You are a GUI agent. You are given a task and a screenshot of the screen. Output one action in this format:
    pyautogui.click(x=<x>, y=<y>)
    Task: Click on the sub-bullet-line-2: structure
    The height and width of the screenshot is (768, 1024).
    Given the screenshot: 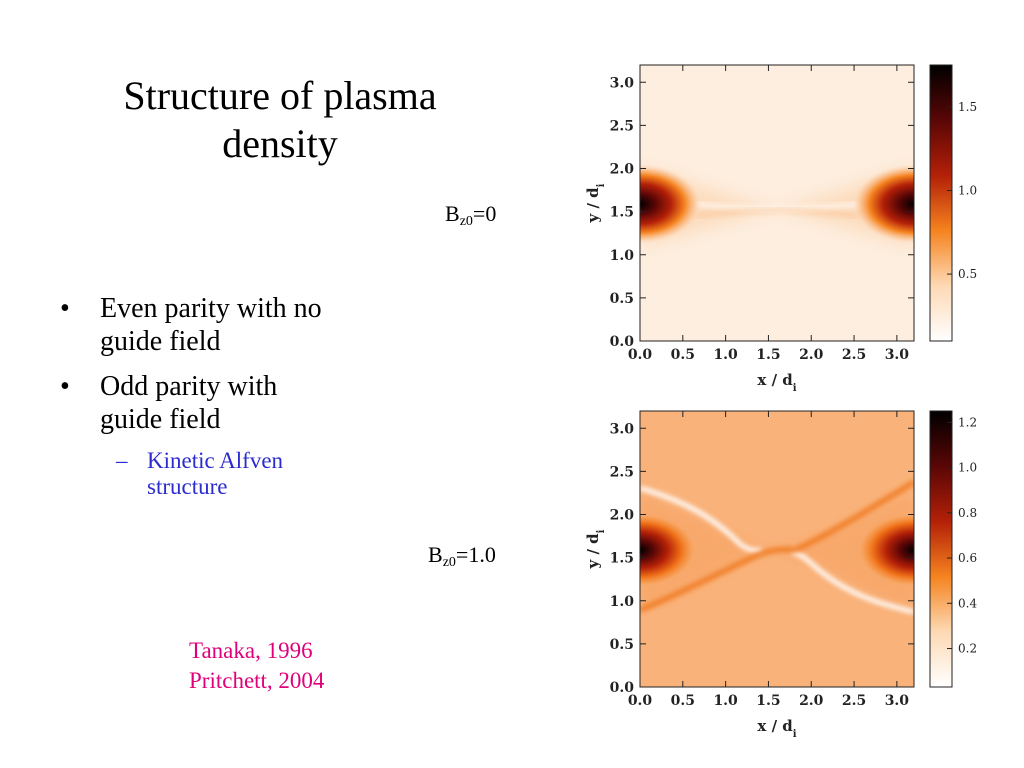 What is the action you would take?
    pyautogui.click(x=187, y=486)
    